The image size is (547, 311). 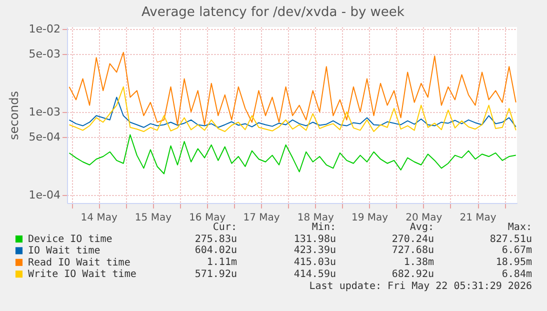 What do you see at coordinates (99, 218) in the screenshot?
I see `x-tick-label: 14 May` at bounding box center [99, 218].